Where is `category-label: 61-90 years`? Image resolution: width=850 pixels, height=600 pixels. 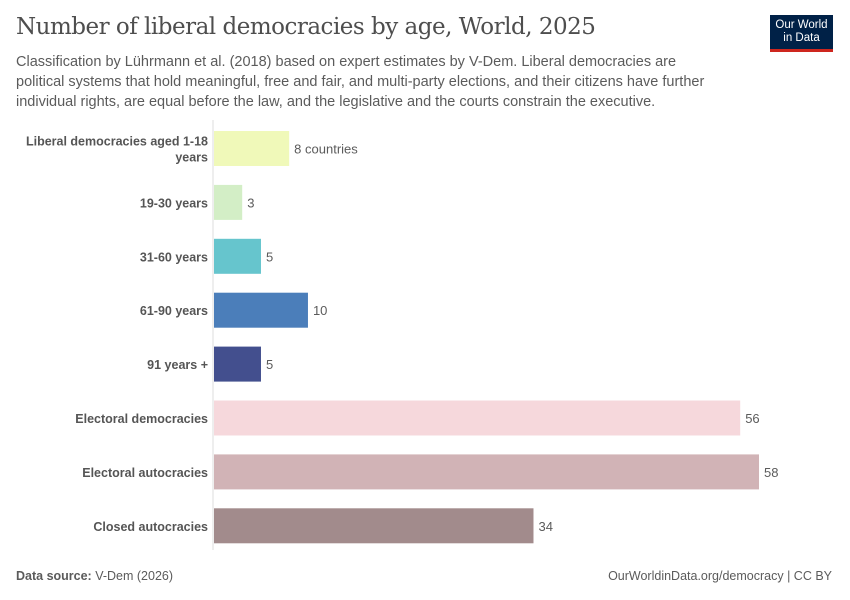
category-label: 61-90 years is located at coordinates (174, 311).